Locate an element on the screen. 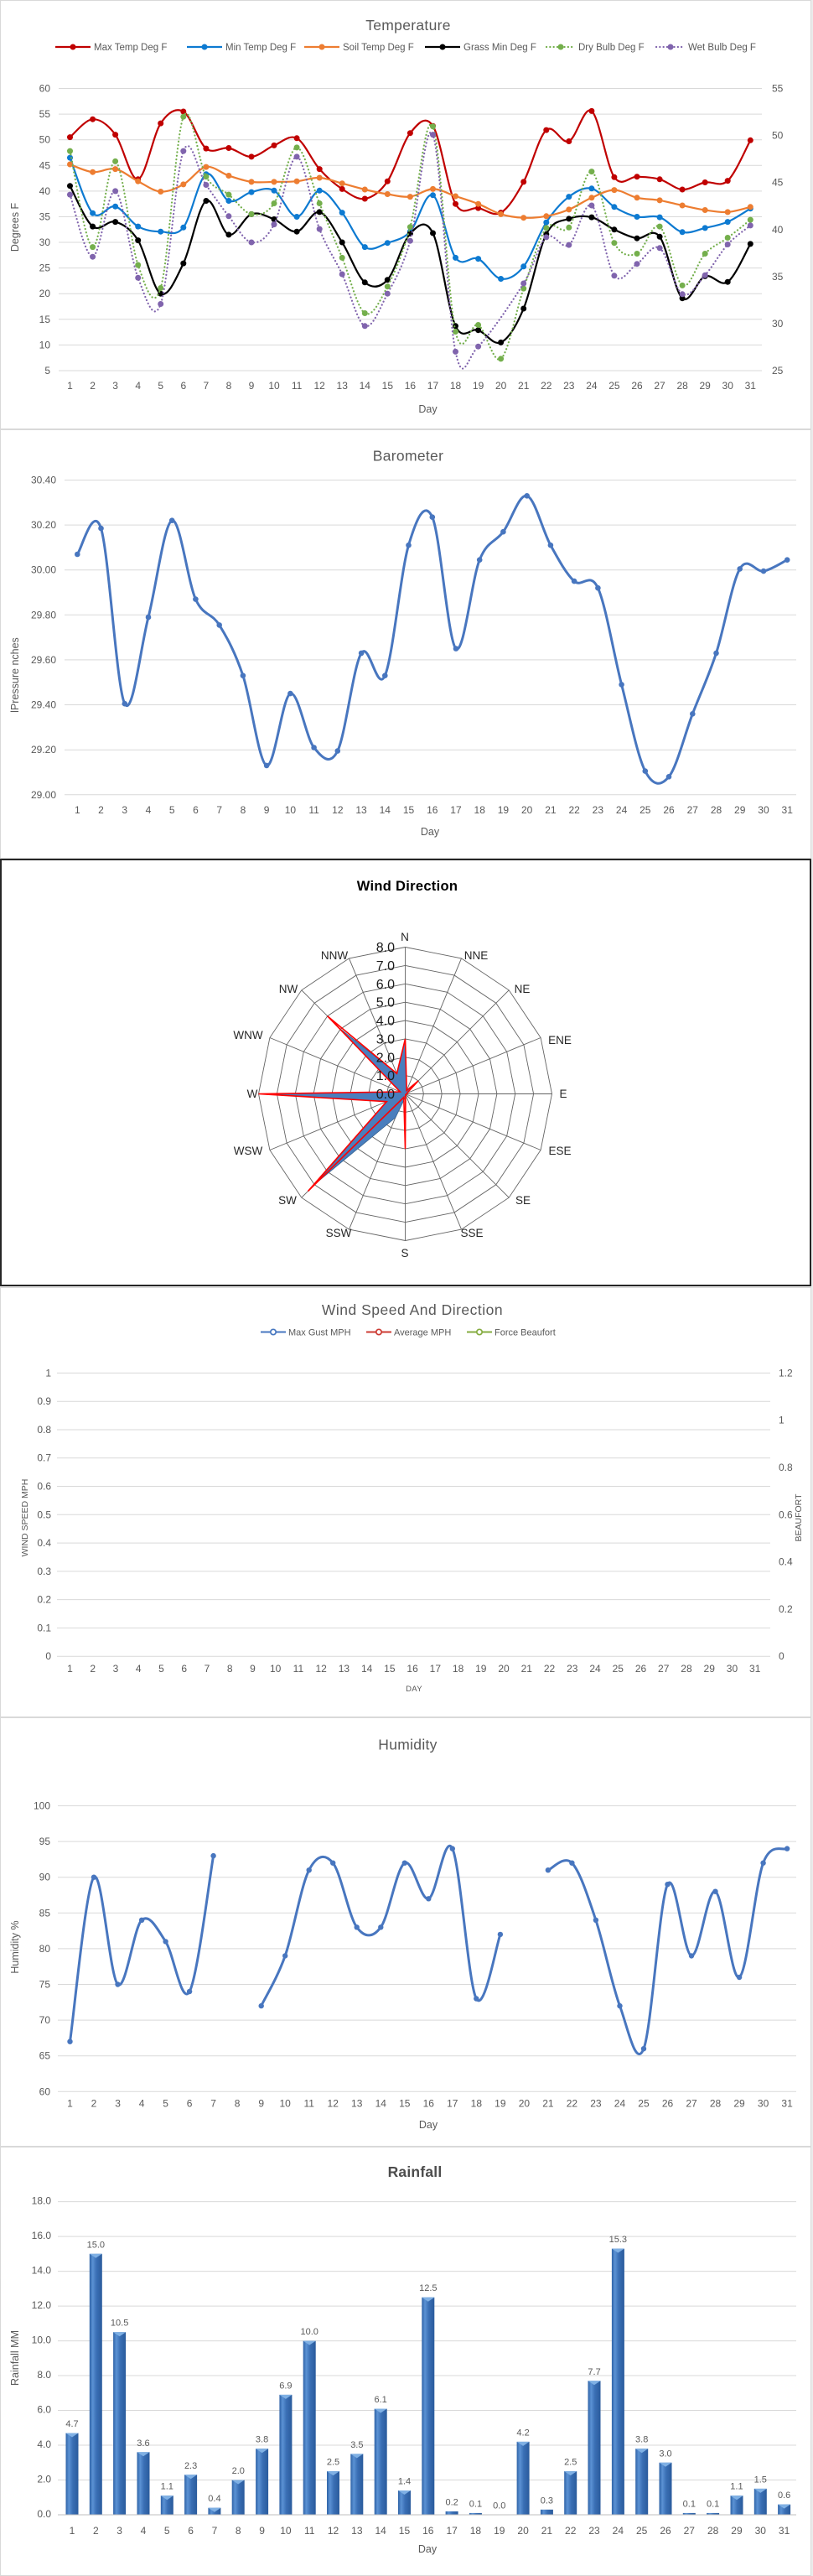 This screenshot has height=2576, width=813. svg-text: 29.40 is located at coordinates (43, 705).